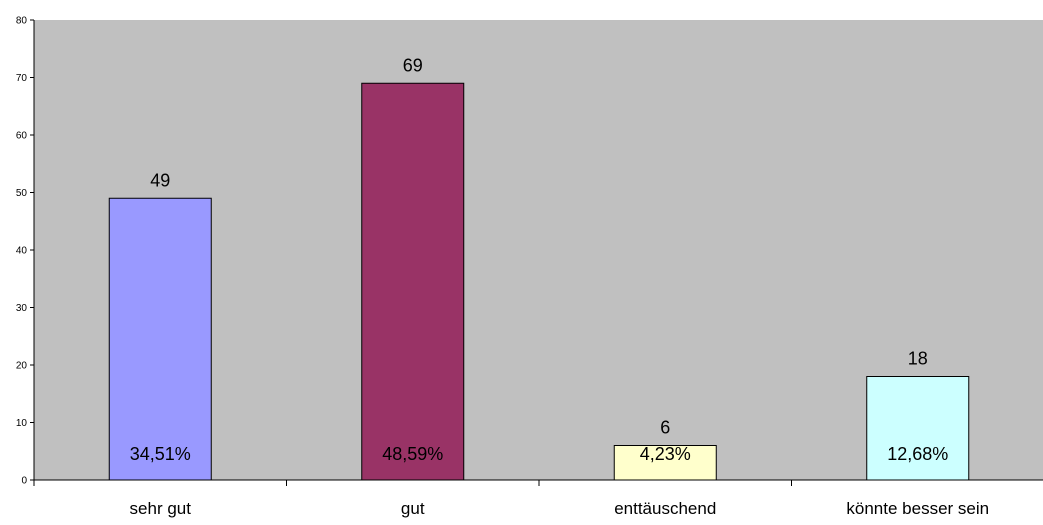  I want to click on category-label: enttäuschend, so click(665, 508).